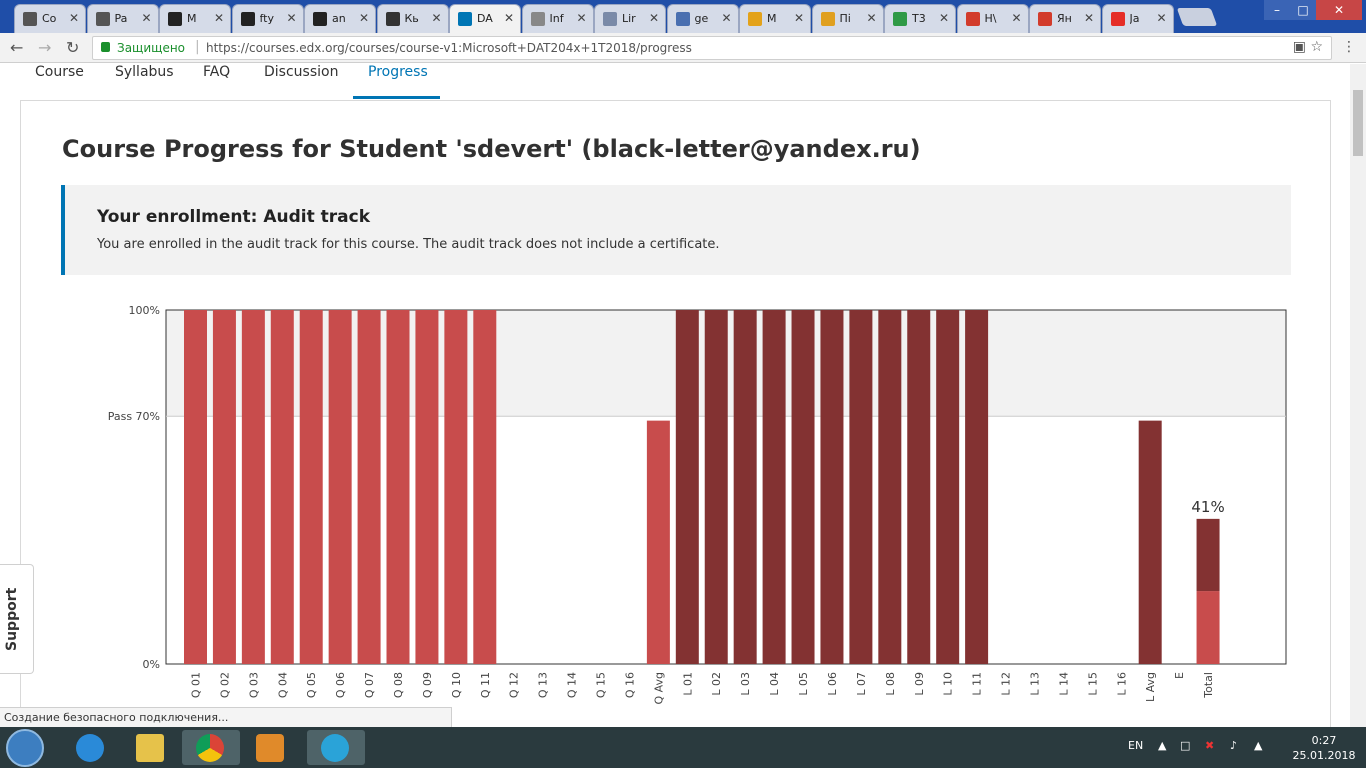 The image size is (1366, 768). Describe the element at coordinates (144, 310) in the screenshot. I see `y-tick-label: 100%` at that location.